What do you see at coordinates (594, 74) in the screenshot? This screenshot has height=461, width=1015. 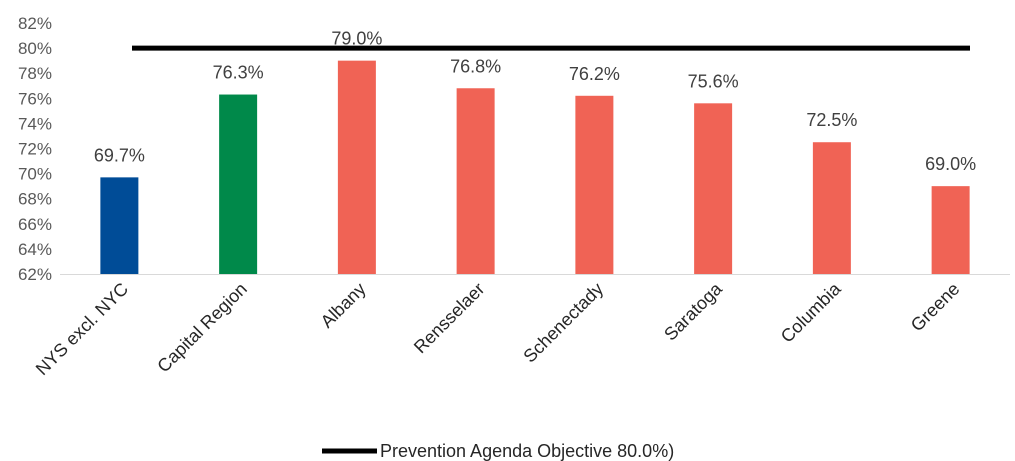 I see `data-label: 76.2%` at bounding box center [594, 74].